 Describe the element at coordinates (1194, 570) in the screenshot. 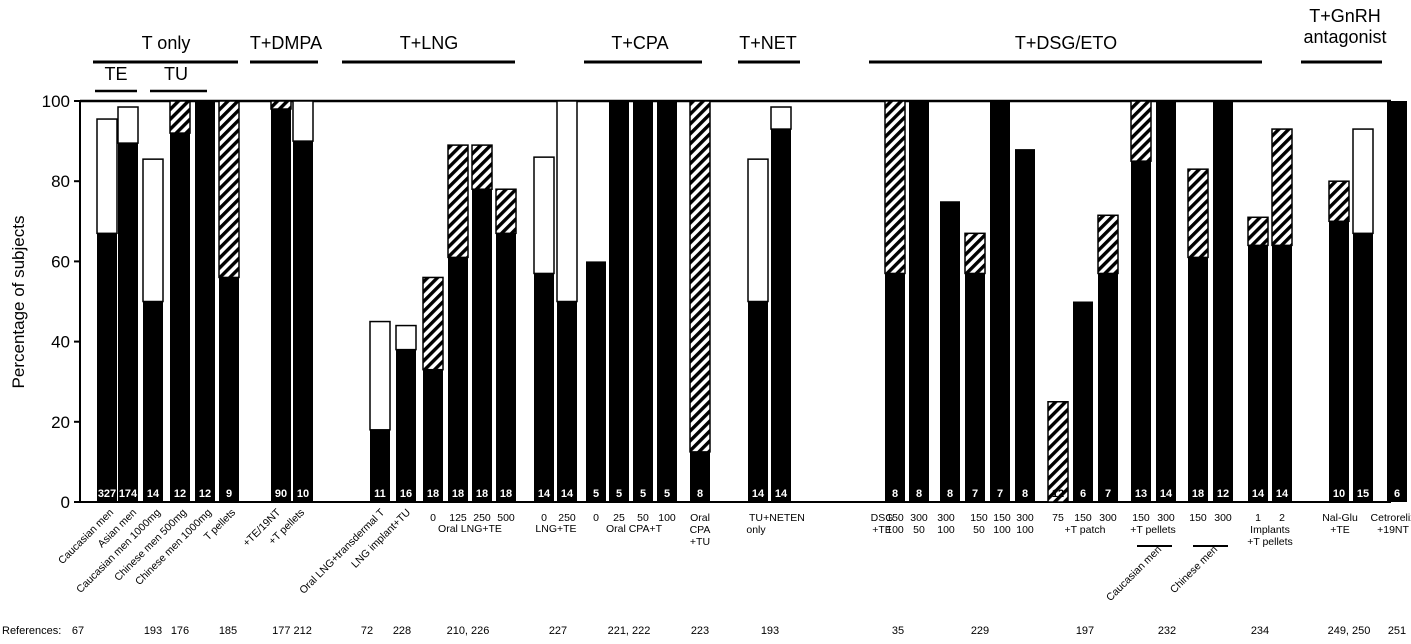

I see `rotated-category-label: Chinese men` at that location.